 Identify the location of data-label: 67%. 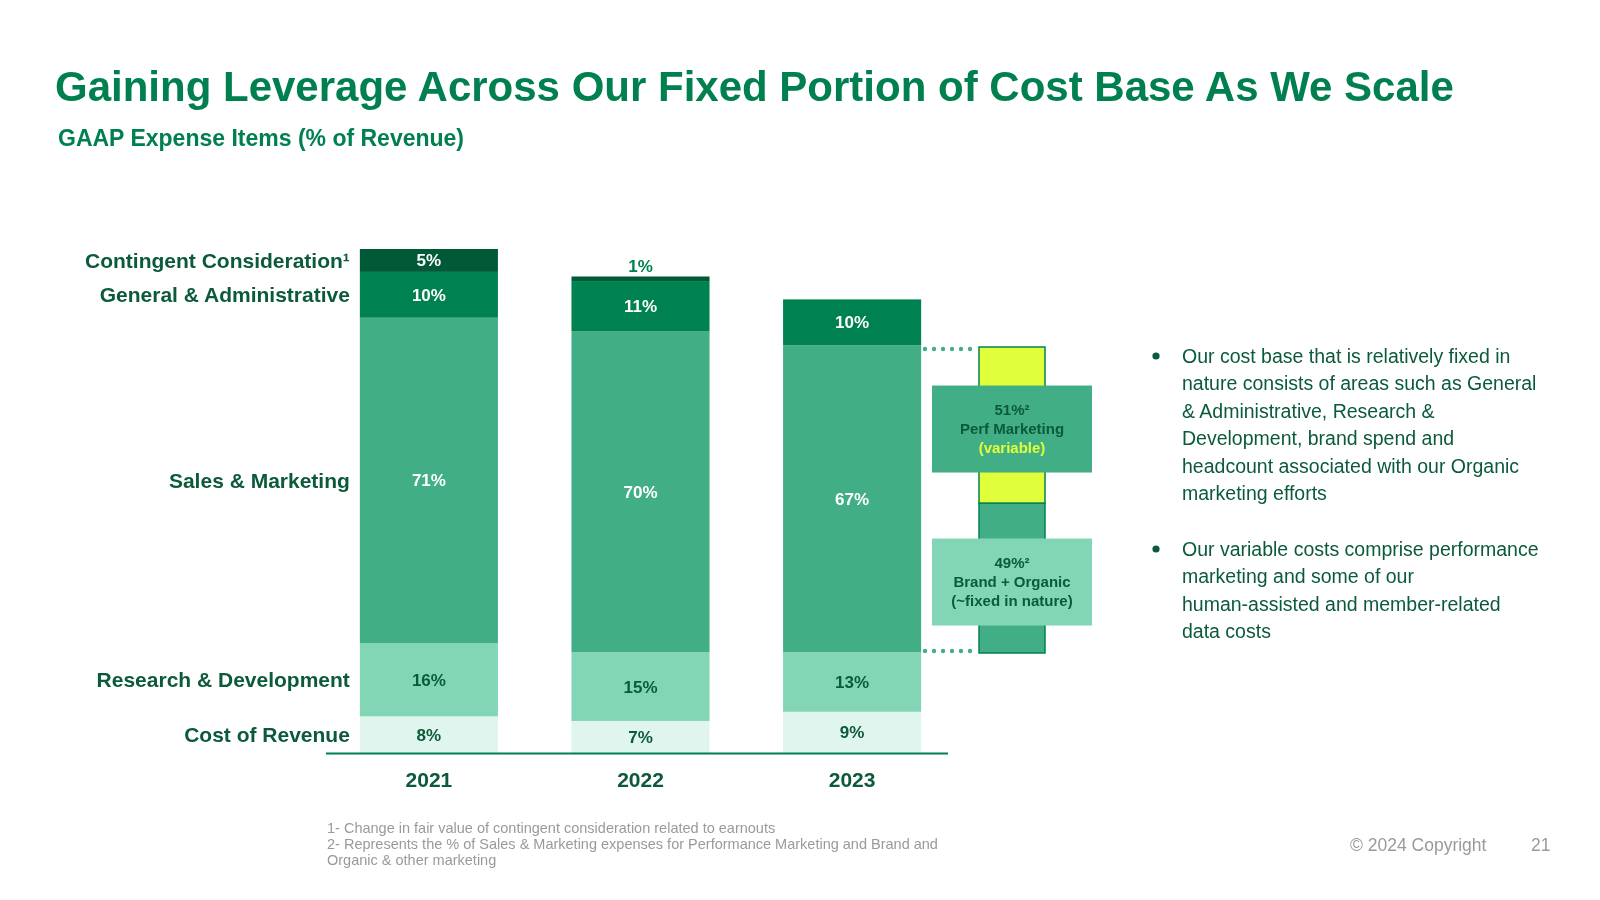
(852, 499).